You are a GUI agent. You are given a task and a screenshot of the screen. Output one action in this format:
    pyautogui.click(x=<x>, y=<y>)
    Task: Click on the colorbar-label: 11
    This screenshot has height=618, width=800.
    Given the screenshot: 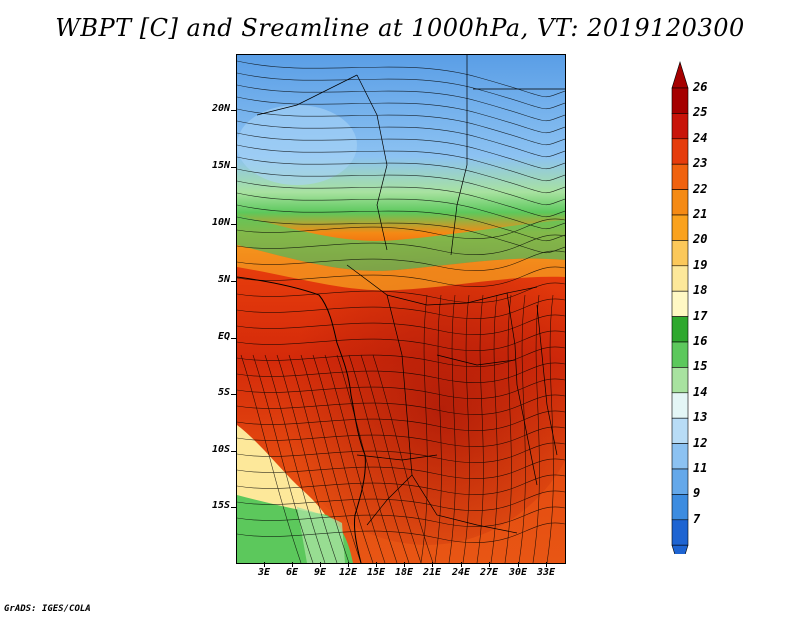 What is the action you would take?
    pyautogui.click(x=700, y=468)
    